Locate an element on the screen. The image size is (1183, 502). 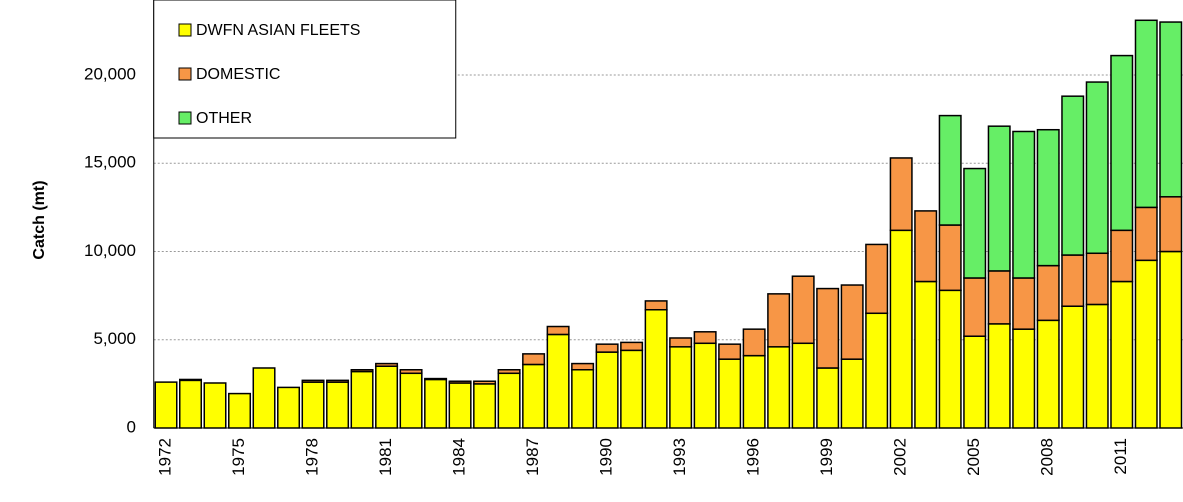
x-tick-label: 1984 is located at coordinates (459, 457).